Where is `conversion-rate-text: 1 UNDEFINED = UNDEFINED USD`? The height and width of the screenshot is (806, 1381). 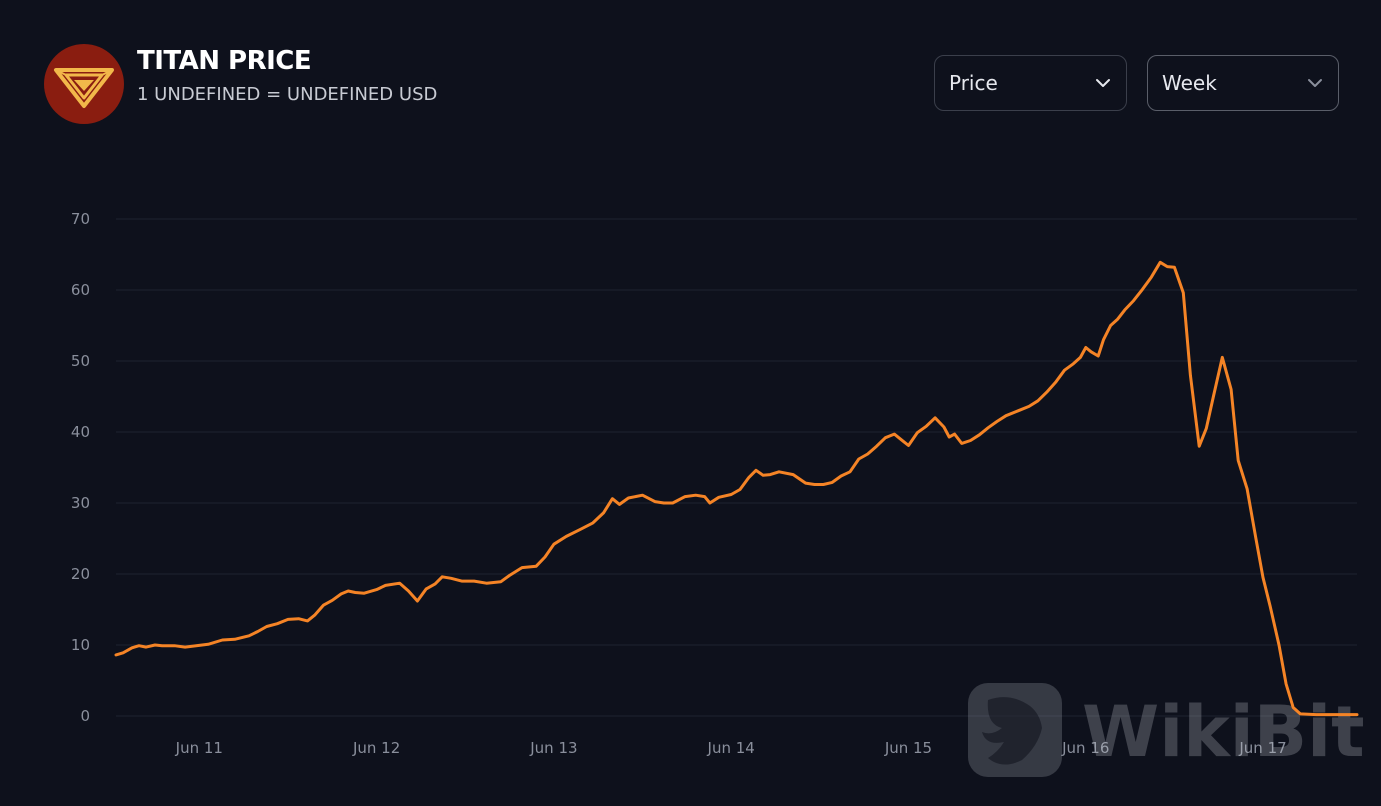 conversion-rate-text: 1 UNDEFINED = UNDEFINED USD is located at coordinates (287, 94).